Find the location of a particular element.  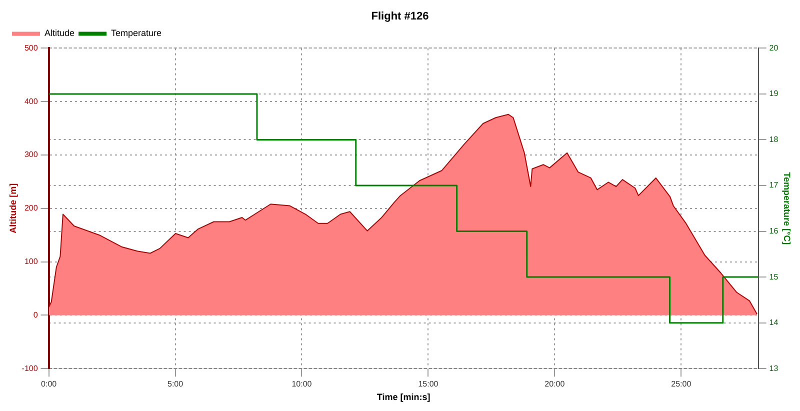

x-tick-label: 20:00 is located at coordinates (555, 384).